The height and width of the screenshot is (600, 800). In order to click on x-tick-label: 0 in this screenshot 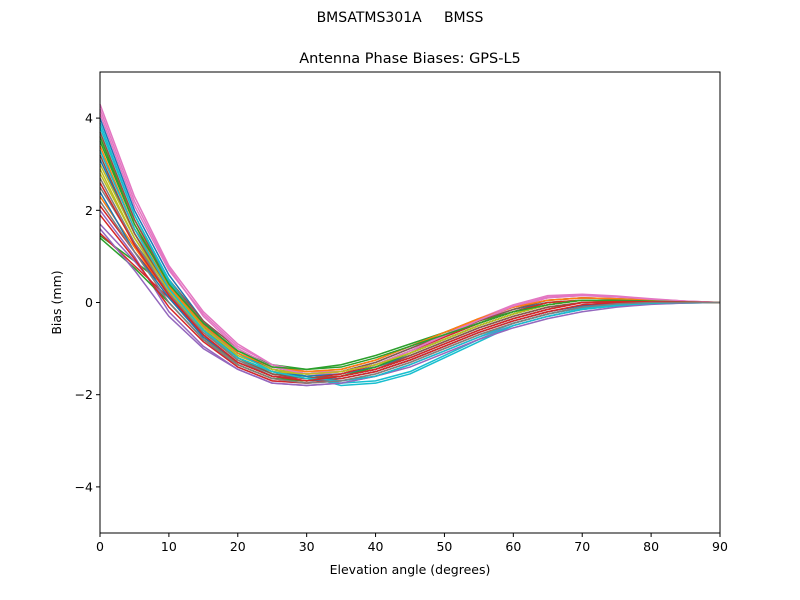, I will do `click(100, 546)`.